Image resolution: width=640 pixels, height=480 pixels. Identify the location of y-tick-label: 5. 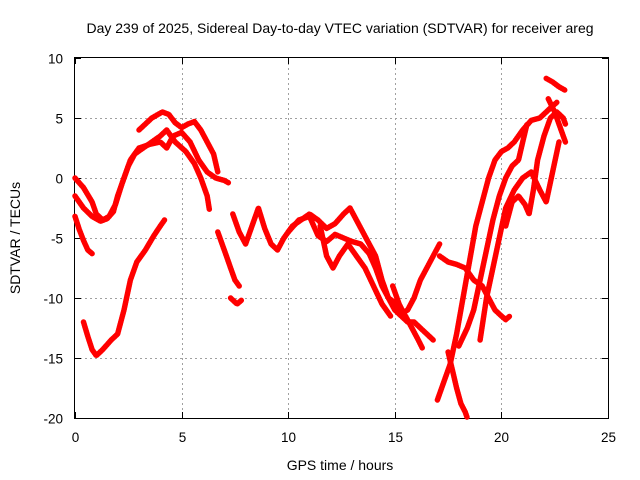
(59, 119).